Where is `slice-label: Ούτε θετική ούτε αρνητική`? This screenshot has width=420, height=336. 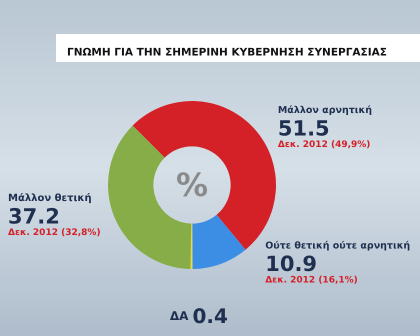
slice-label: Ούτε θετική ούτε αρνητική is located at coordinates (337, 246).